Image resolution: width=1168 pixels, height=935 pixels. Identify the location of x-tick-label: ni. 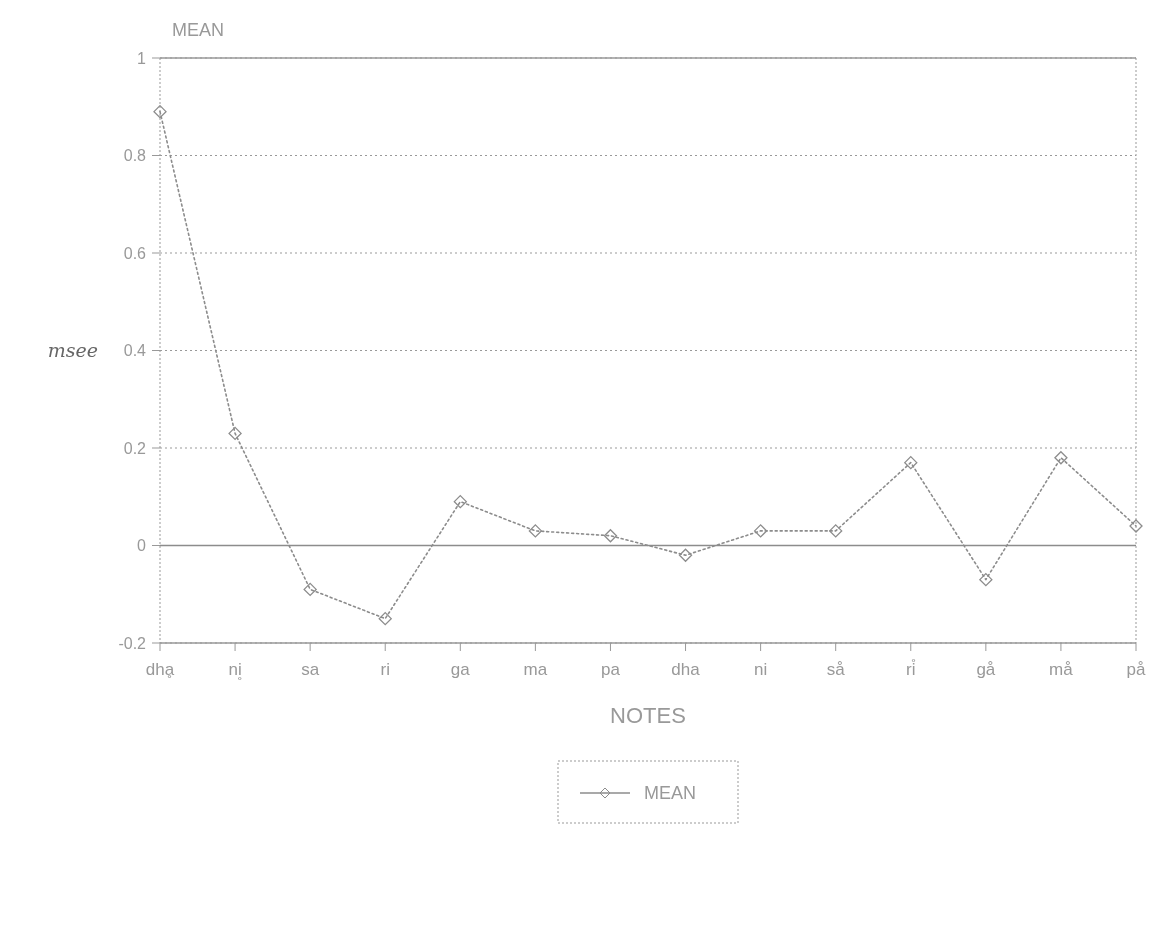
(761, 669).